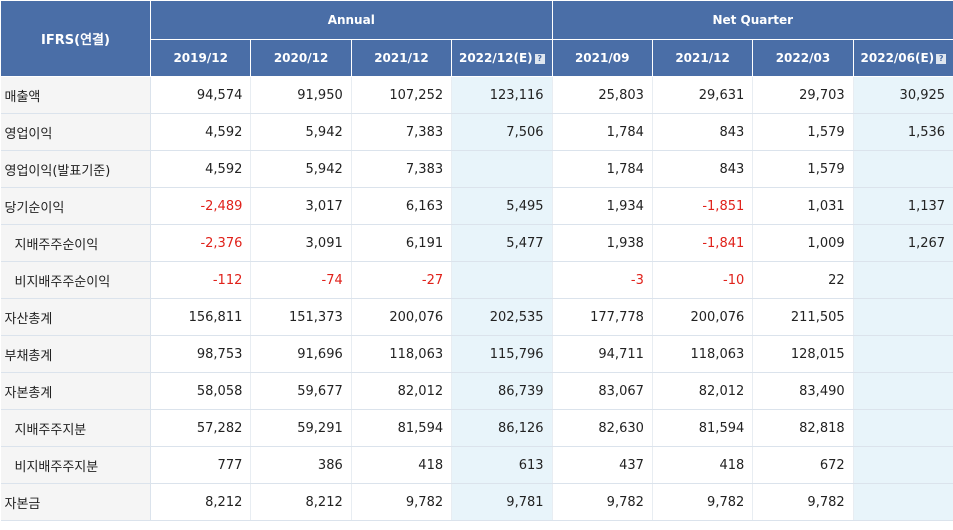 Image resolution: width=953 pixels, height=530 pixels. I want to click on table-cell: 83,490, so click(803, 391).